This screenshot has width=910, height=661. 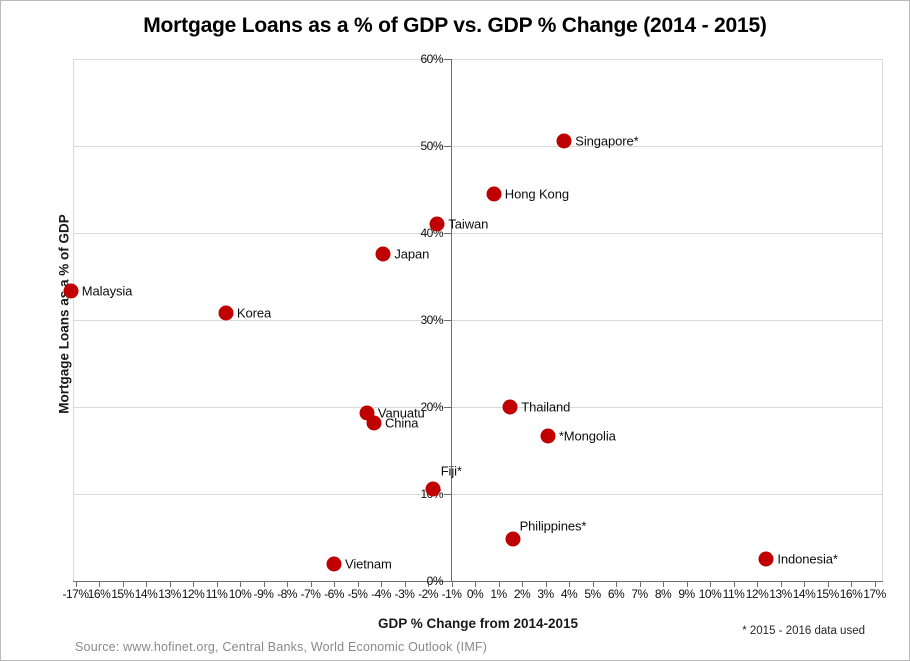 What do you see at coordinates (564, 141) in the screenshot?
I see `data-point-singapore` at bounding box center [564, 141].